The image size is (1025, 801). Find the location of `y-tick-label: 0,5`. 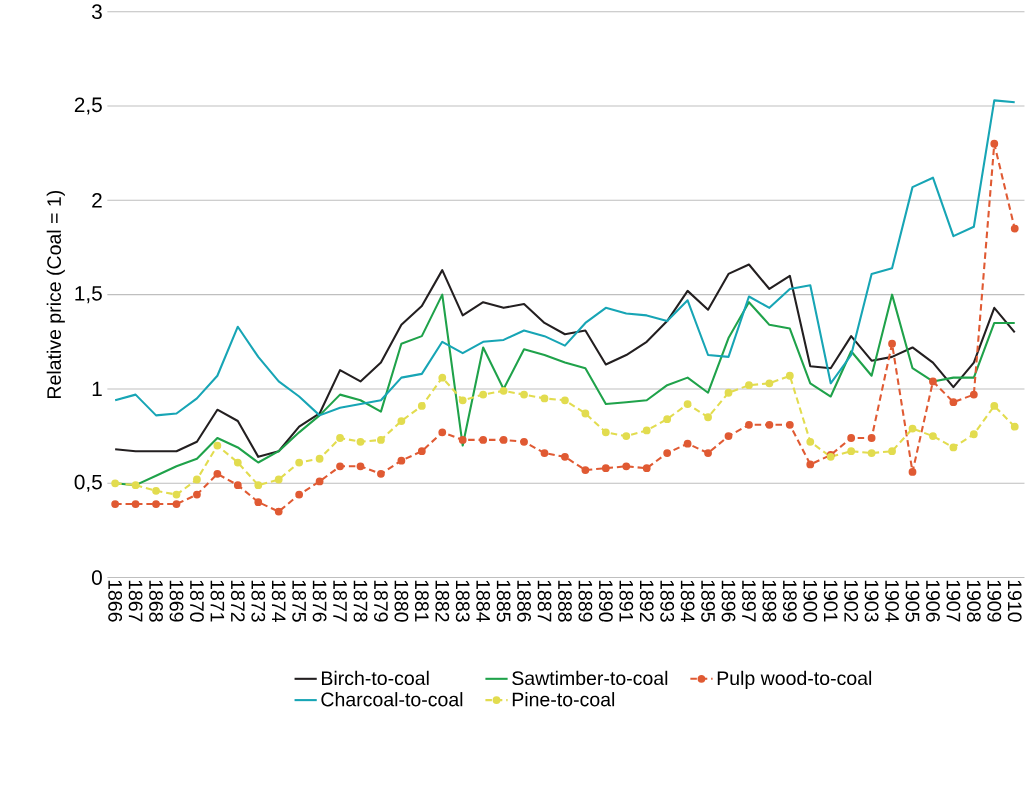

y-tick-label: 0,5 is located at coordinates (88, 483).